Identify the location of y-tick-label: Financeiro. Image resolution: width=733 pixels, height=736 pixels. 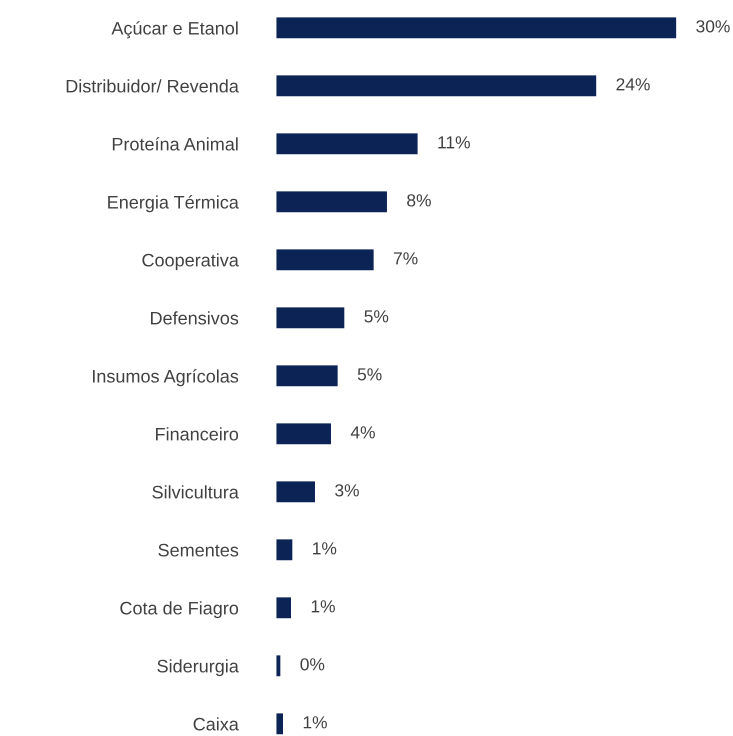
(197, 434).